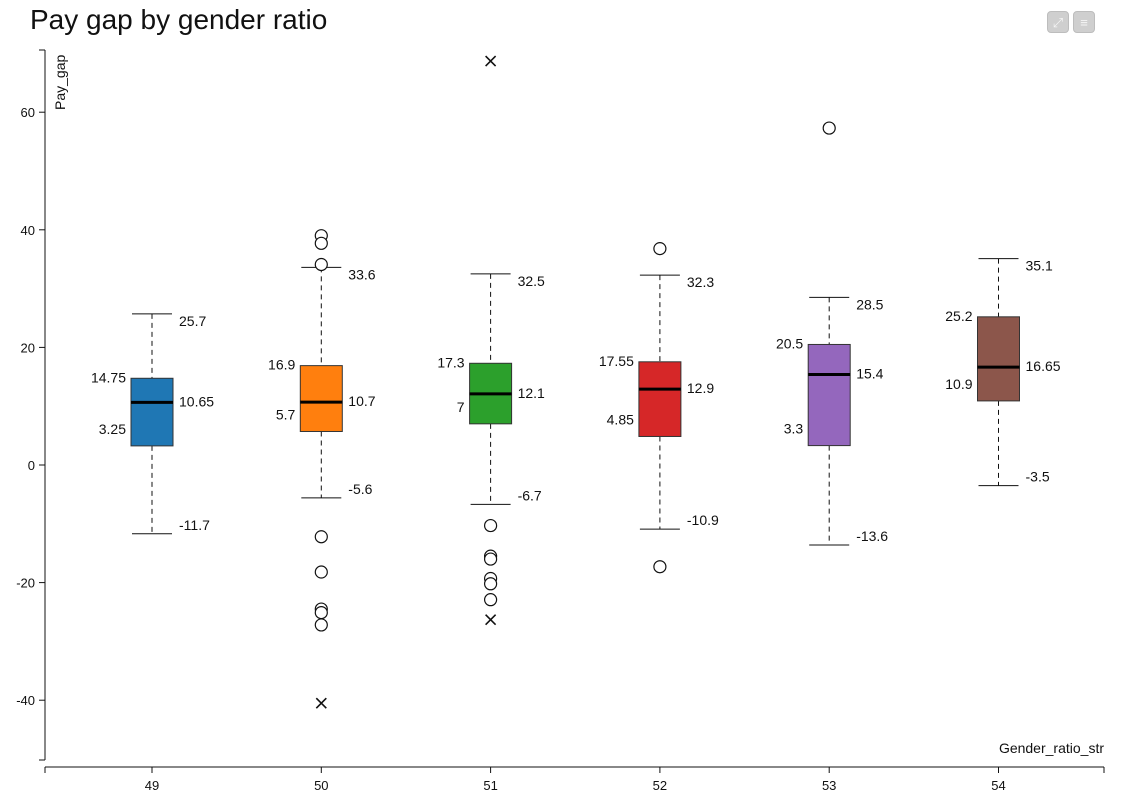 The height and width of the screenshot is (804, 1127). What do you see at coordinates (286, 414) in the screenshot?
I see `q1-label: 5.7` at bounding box center [286, 414].